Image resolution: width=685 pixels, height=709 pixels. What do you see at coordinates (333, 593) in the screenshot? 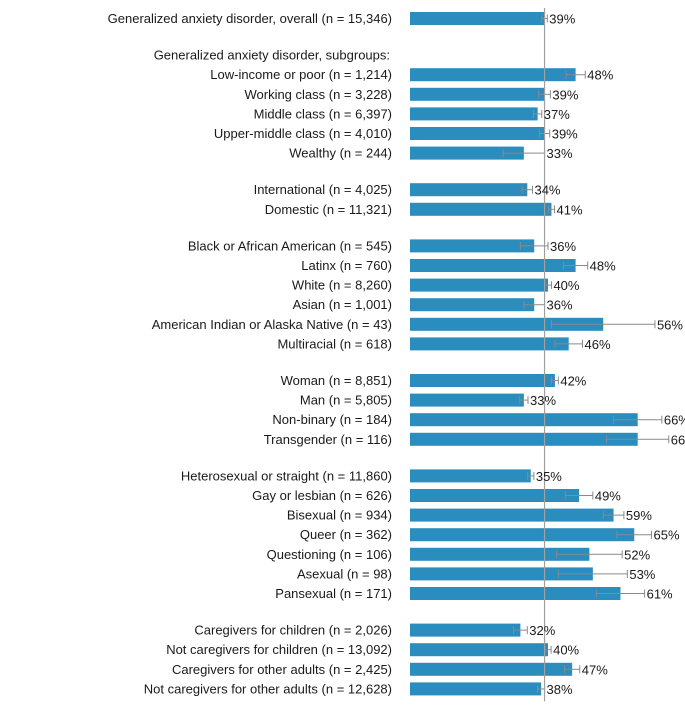
I see `category-label: Pansexual (n = 171)` at bounding box center [333, 593].